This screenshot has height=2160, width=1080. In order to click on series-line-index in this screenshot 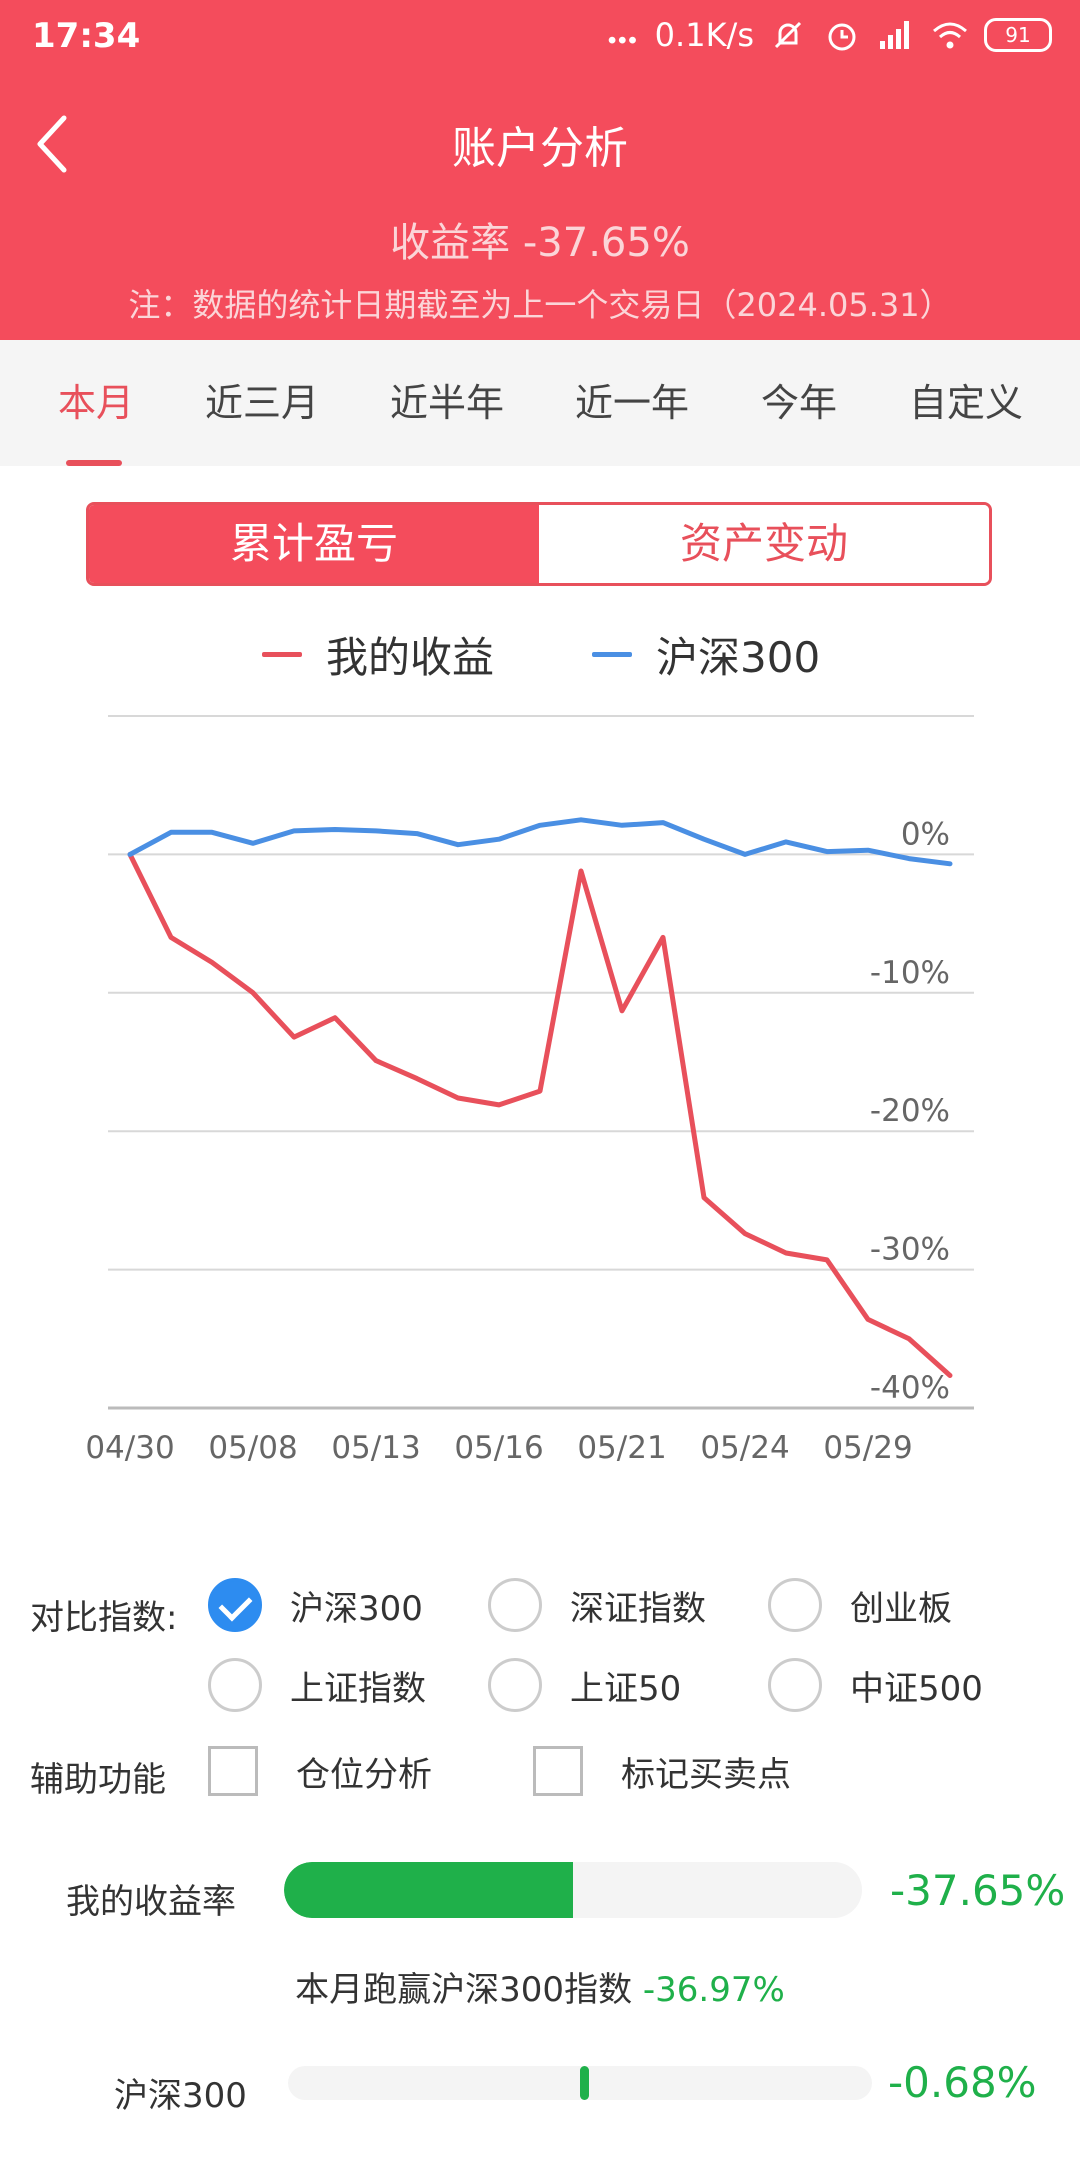, I will do `click(540, 842)`.